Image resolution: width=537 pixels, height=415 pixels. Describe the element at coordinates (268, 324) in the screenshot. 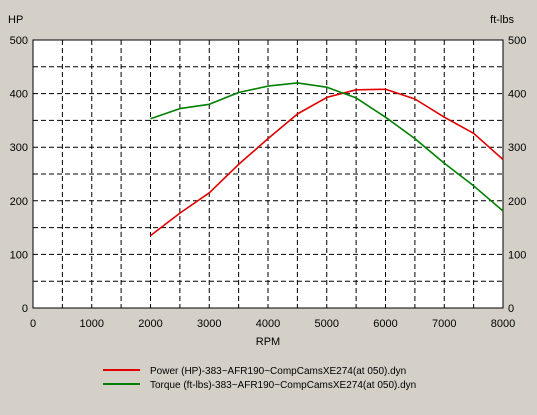

I see `x-tick-label: 4000` at that location.